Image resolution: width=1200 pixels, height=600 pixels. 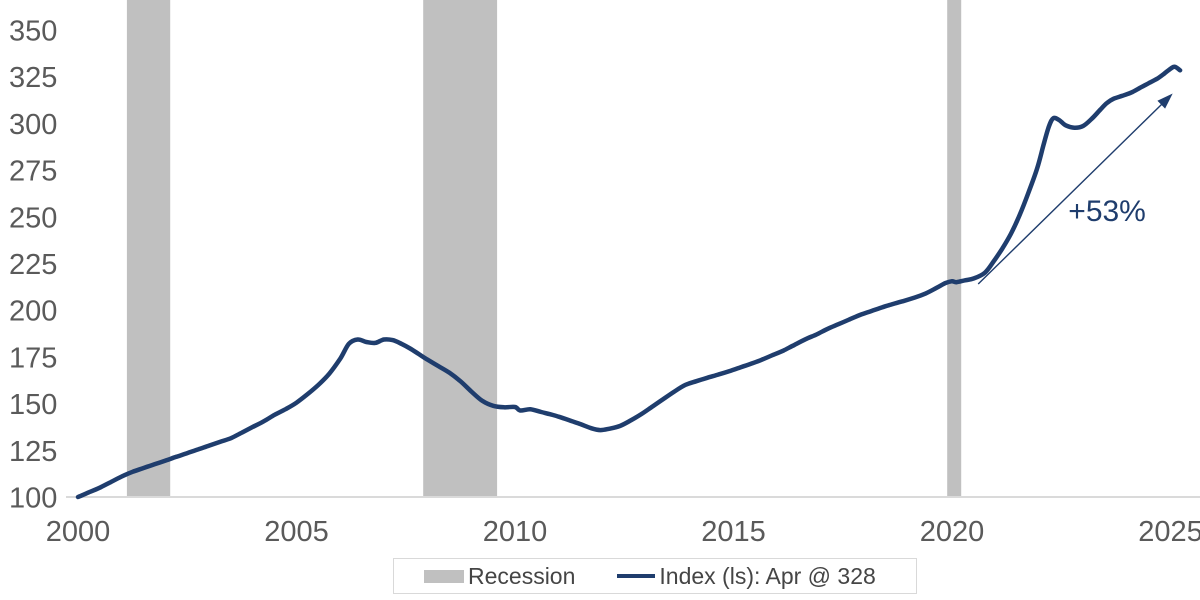 I want to click on legend-label-index: Index (ls): Apr @ 328, so click(x=767, y=575).